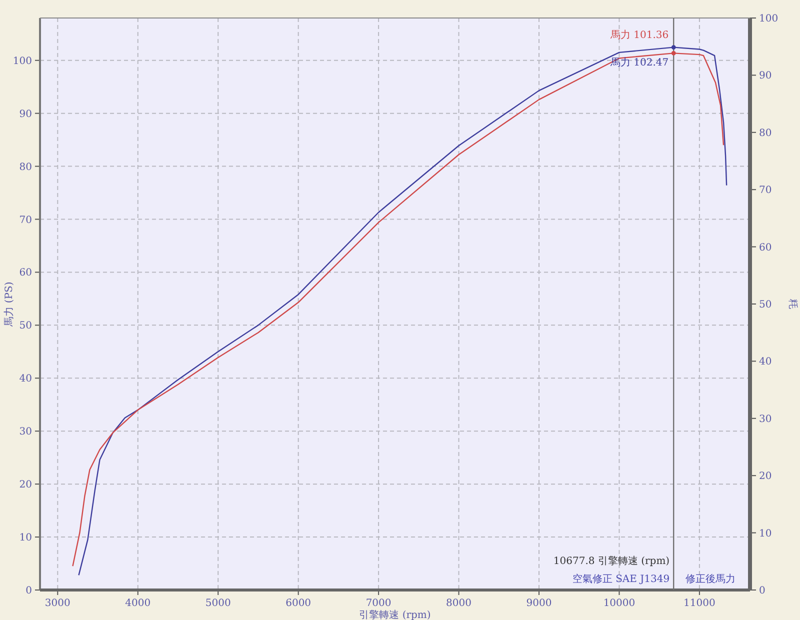  What do you see at coordinates (765, 133) in the screenshot?
I see `y2-tick-label: 80` at bounding box center [765, 133].